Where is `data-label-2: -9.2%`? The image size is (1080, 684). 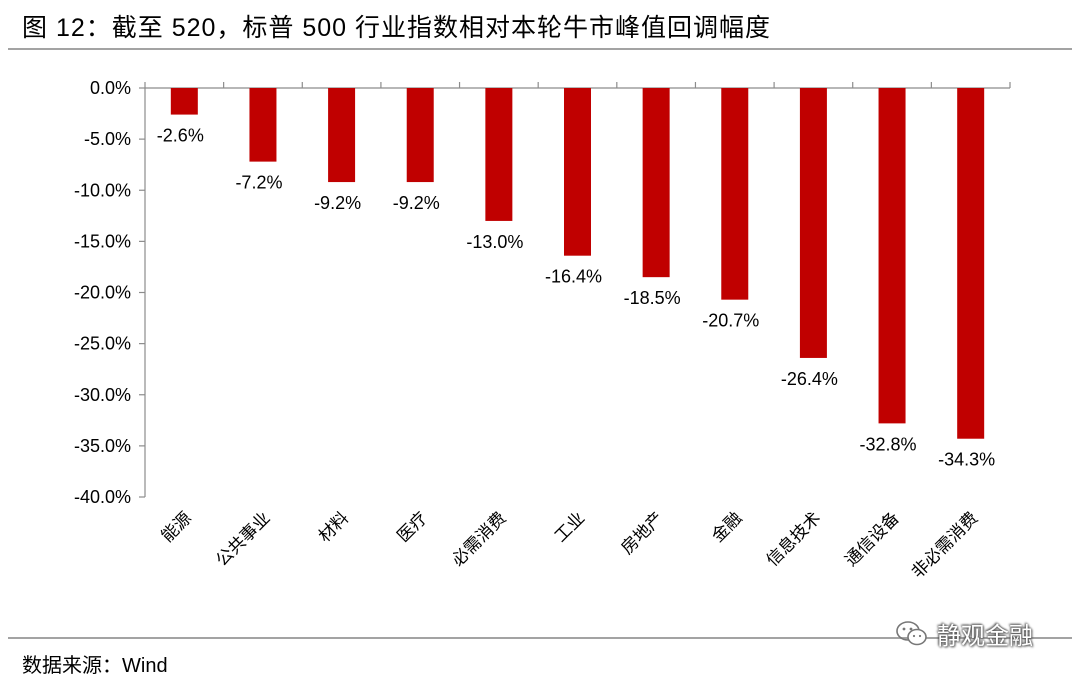 data-label-2: -9.2% is located at coordinates (337, 203).